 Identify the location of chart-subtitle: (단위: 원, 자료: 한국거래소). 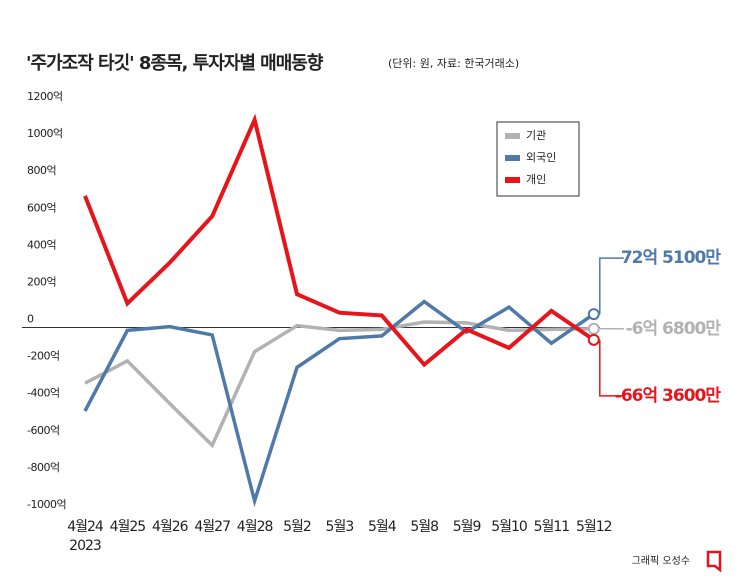
(453, 63).